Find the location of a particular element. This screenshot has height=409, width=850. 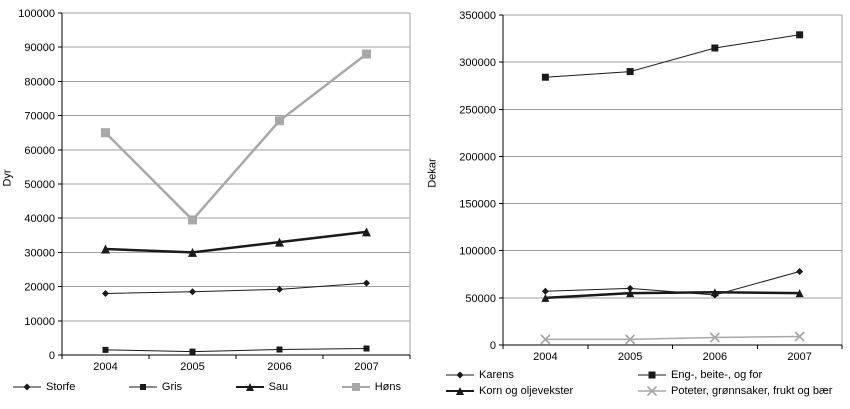

legend-label: Sau is located at coordinates (278, 387).